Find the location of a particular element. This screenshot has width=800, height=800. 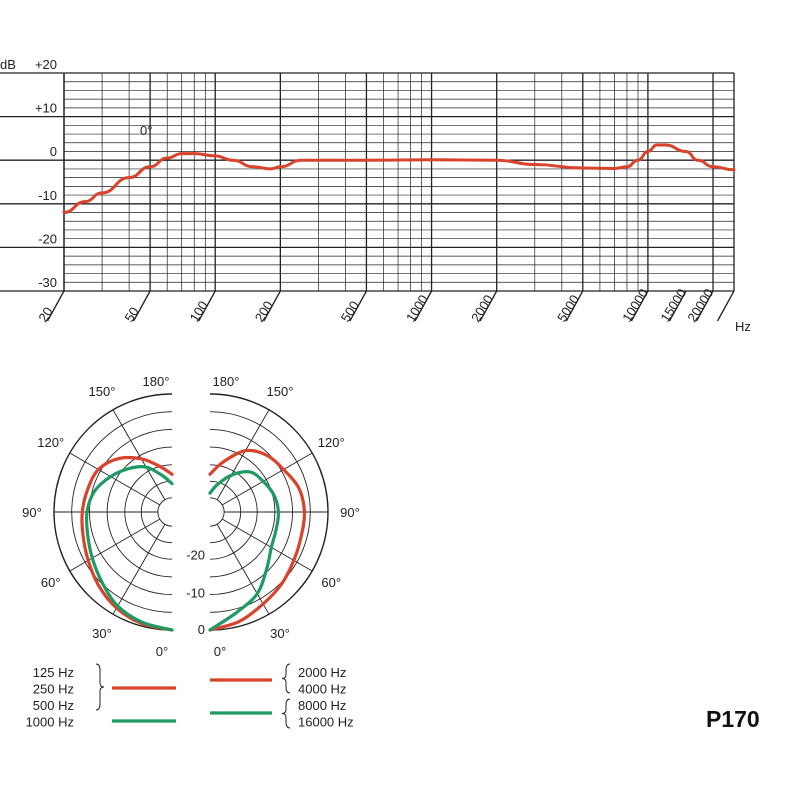

x-tick-label: 2000 is located at coordinates (482, 308).